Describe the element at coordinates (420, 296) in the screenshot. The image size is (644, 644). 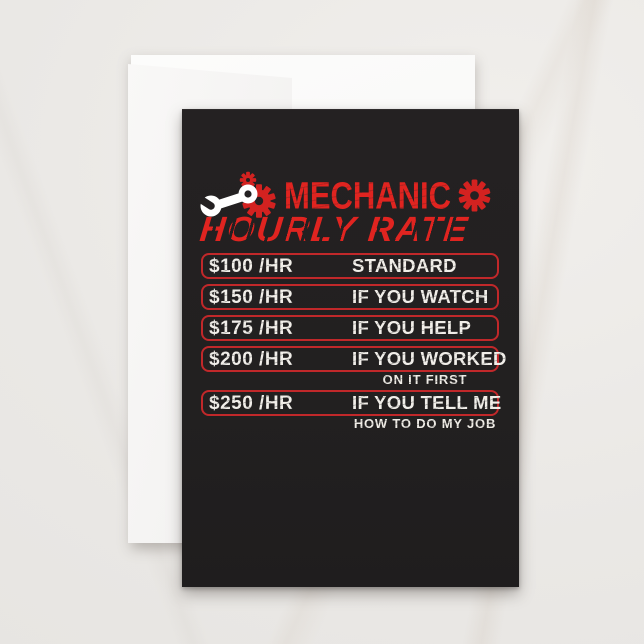
I see `rate-condition: IF YOU WATCH` at that location.